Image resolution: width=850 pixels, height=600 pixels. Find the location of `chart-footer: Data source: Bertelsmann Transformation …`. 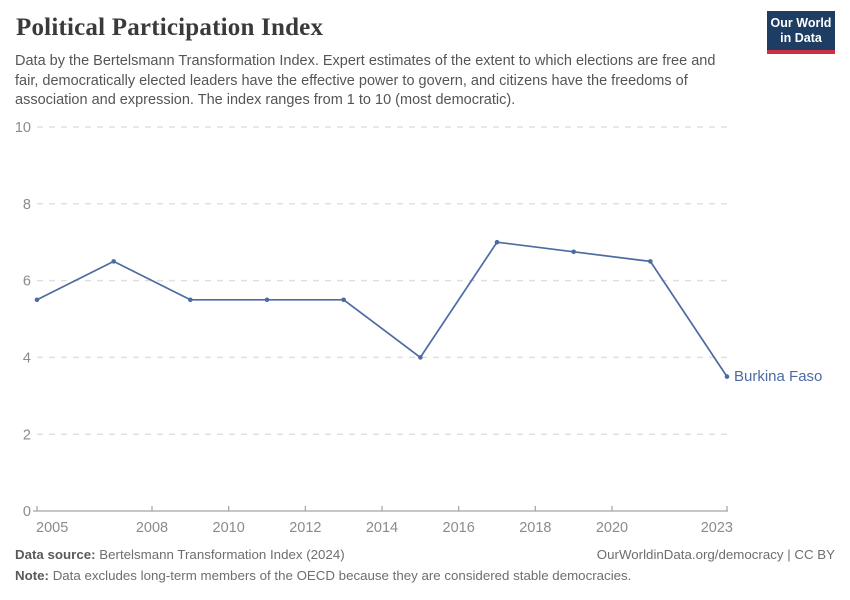

chart-footer: Data source: Bertelsmann Transformation … is located at coordinates (425, 565).